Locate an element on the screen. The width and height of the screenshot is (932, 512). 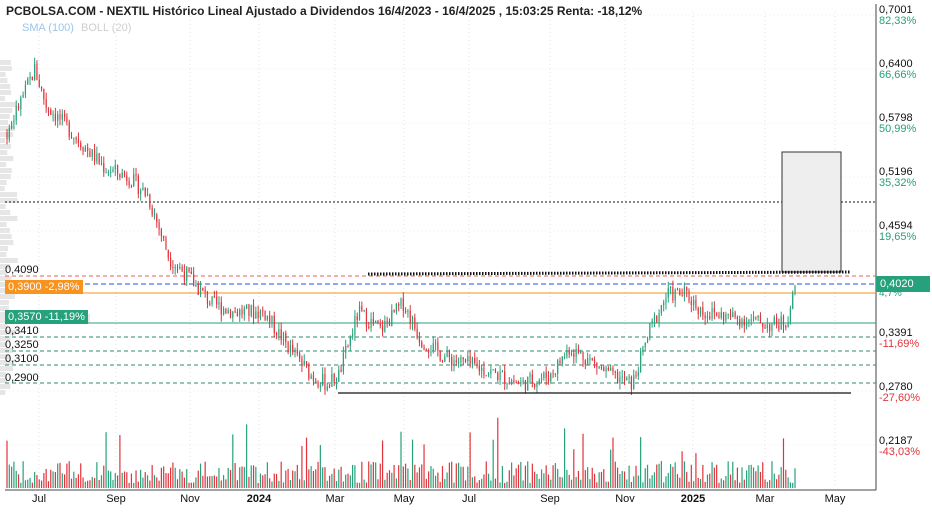
indicator-sma-label: SMA (100) is located at coordinates (48, 28).